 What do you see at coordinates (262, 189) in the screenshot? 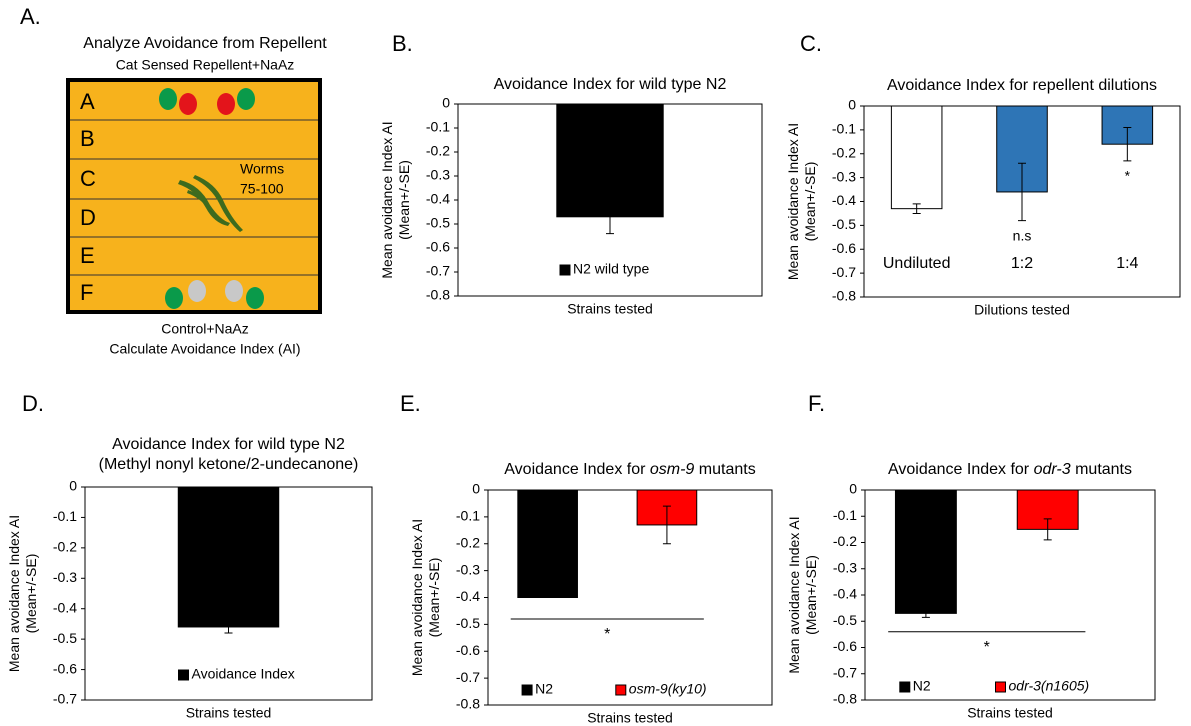
I see `worm-label: 75-100` at bounding box center [262, 189].